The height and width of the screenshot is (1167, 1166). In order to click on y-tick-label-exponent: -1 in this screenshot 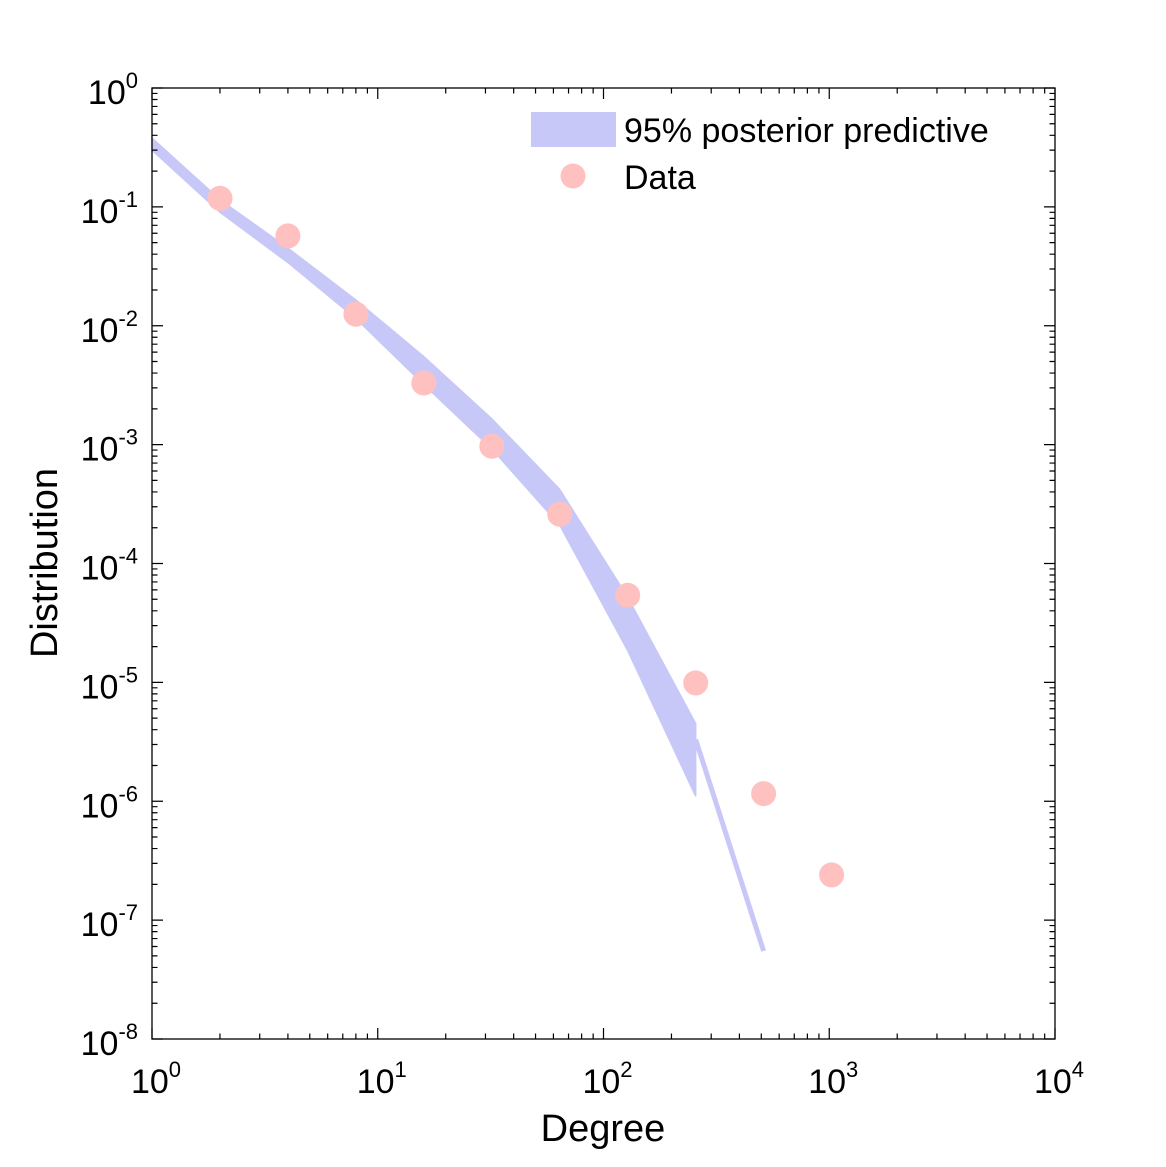, I will do `click(128, 199)`.